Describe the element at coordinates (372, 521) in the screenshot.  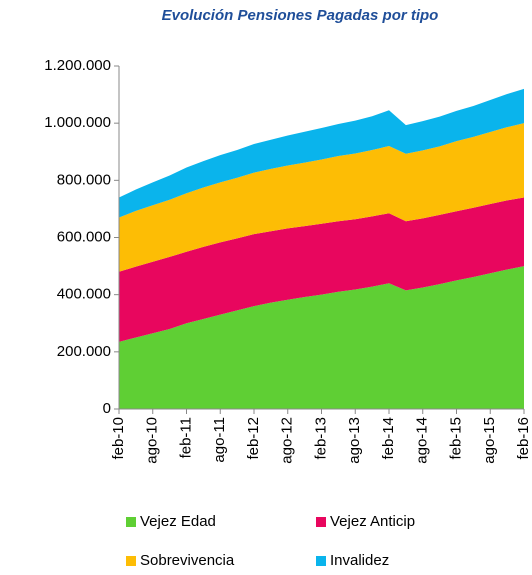
I see `legend-label: Vejez Anticip` at that location.